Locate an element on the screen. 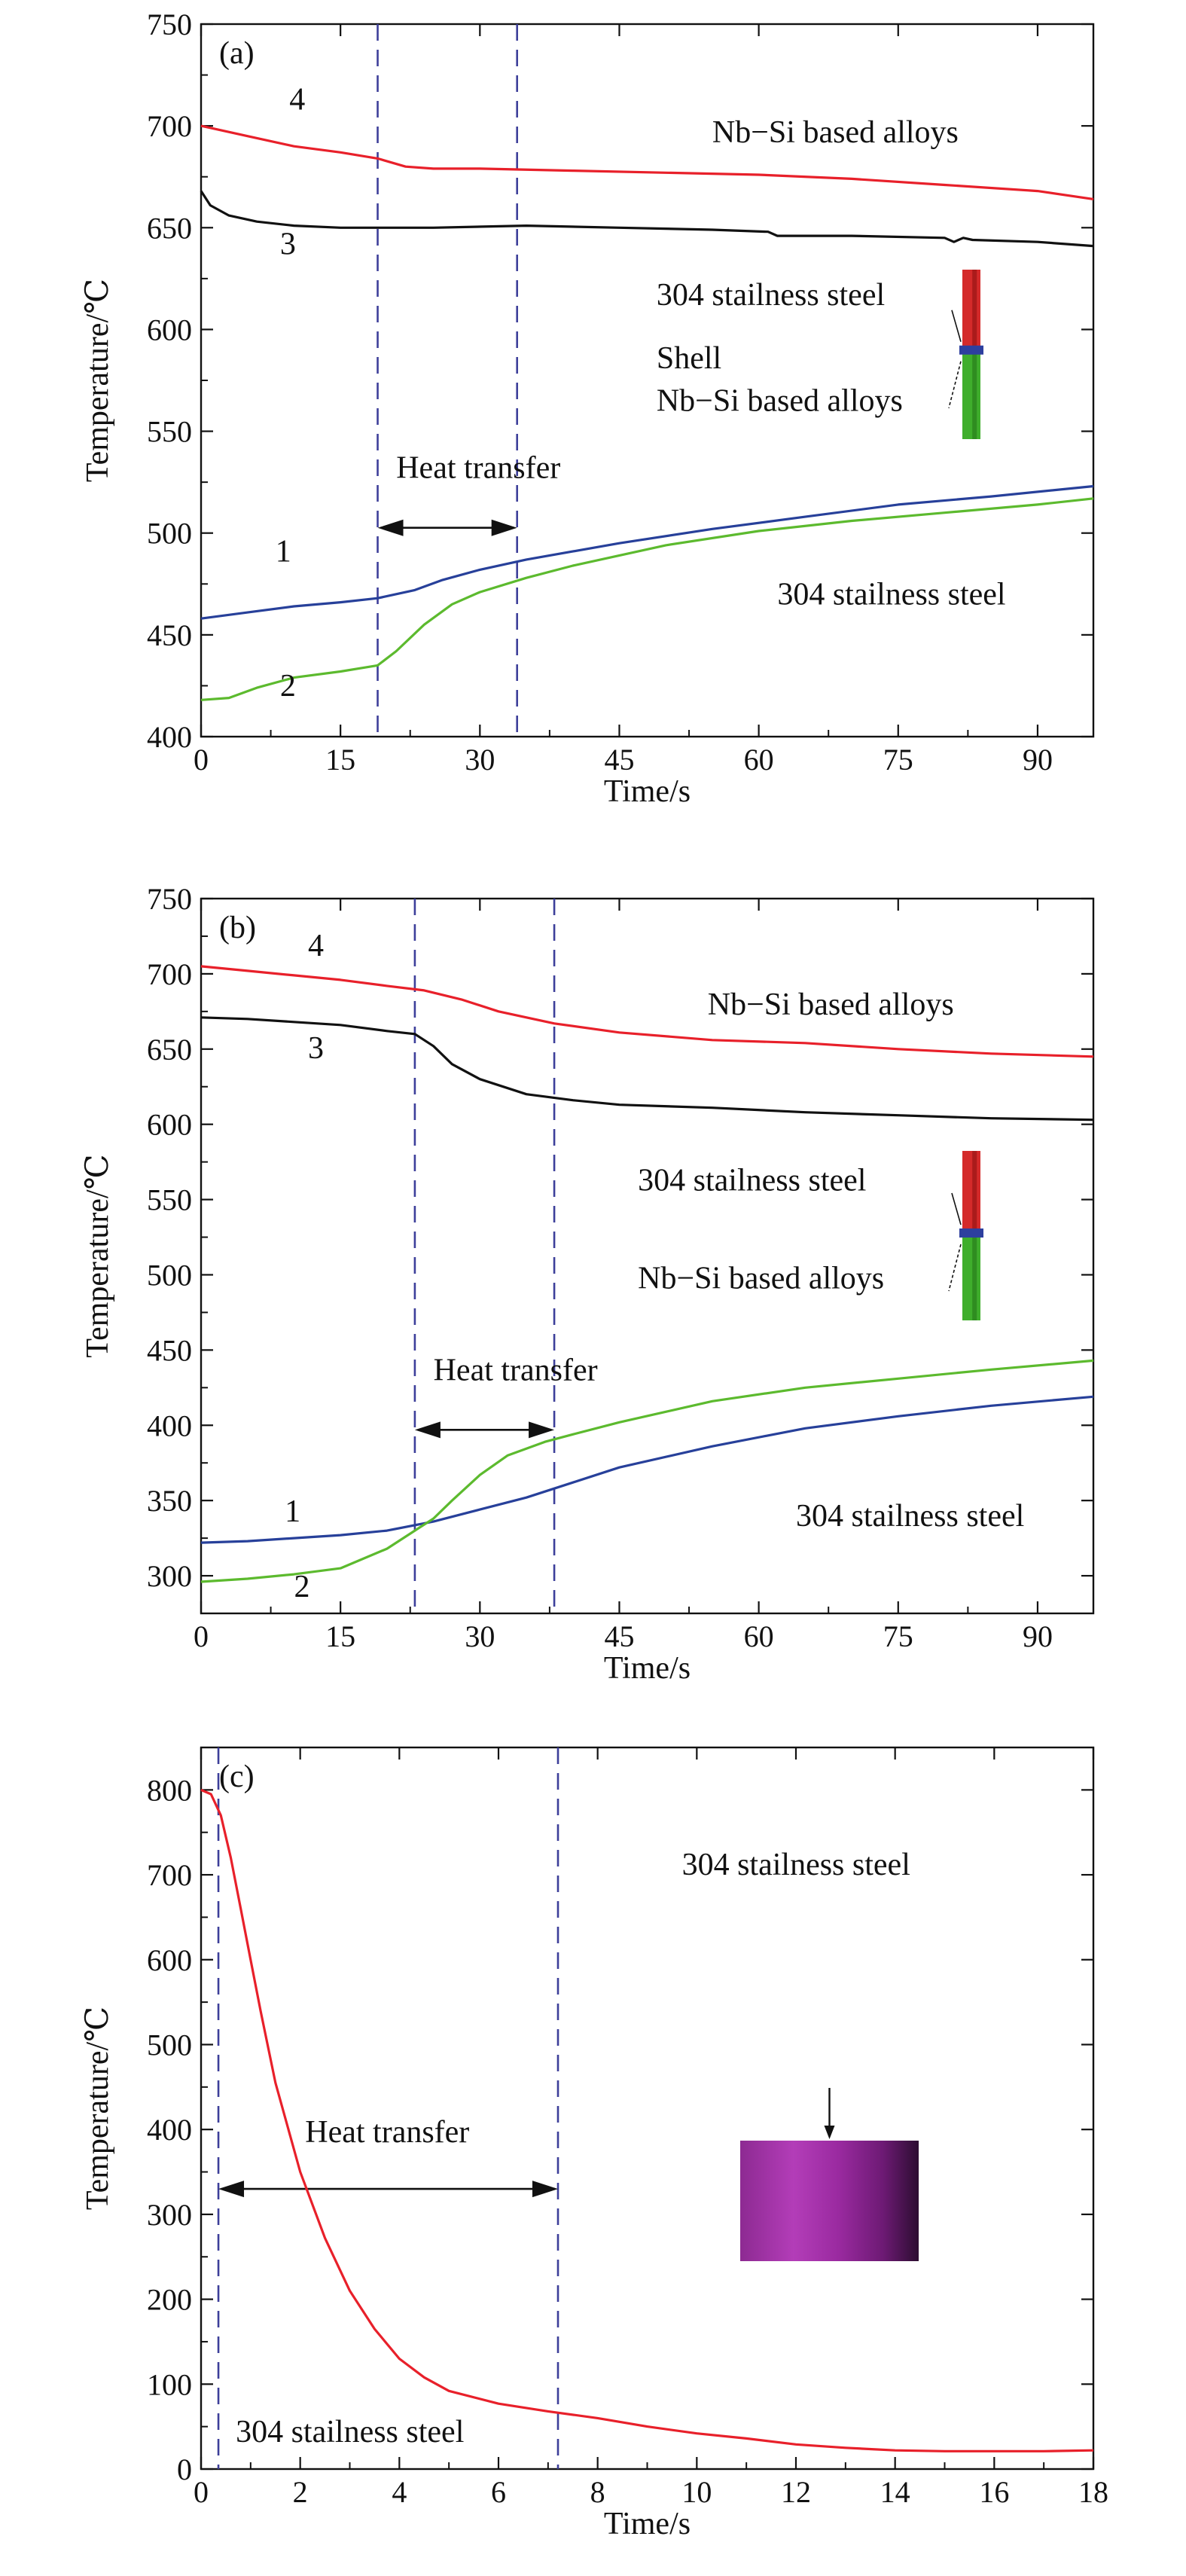  panel-label: (b) is located at coordinates (237, 928).